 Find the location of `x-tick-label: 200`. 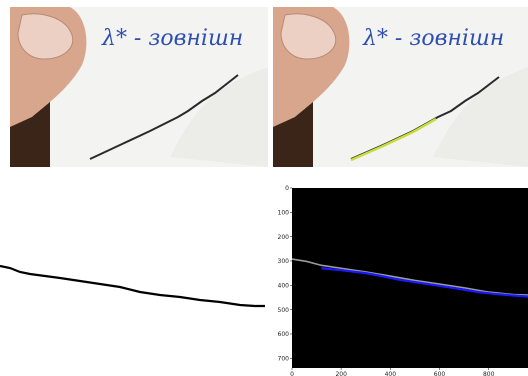

x-tick-label: 200 is located at coordinates (341, 373).